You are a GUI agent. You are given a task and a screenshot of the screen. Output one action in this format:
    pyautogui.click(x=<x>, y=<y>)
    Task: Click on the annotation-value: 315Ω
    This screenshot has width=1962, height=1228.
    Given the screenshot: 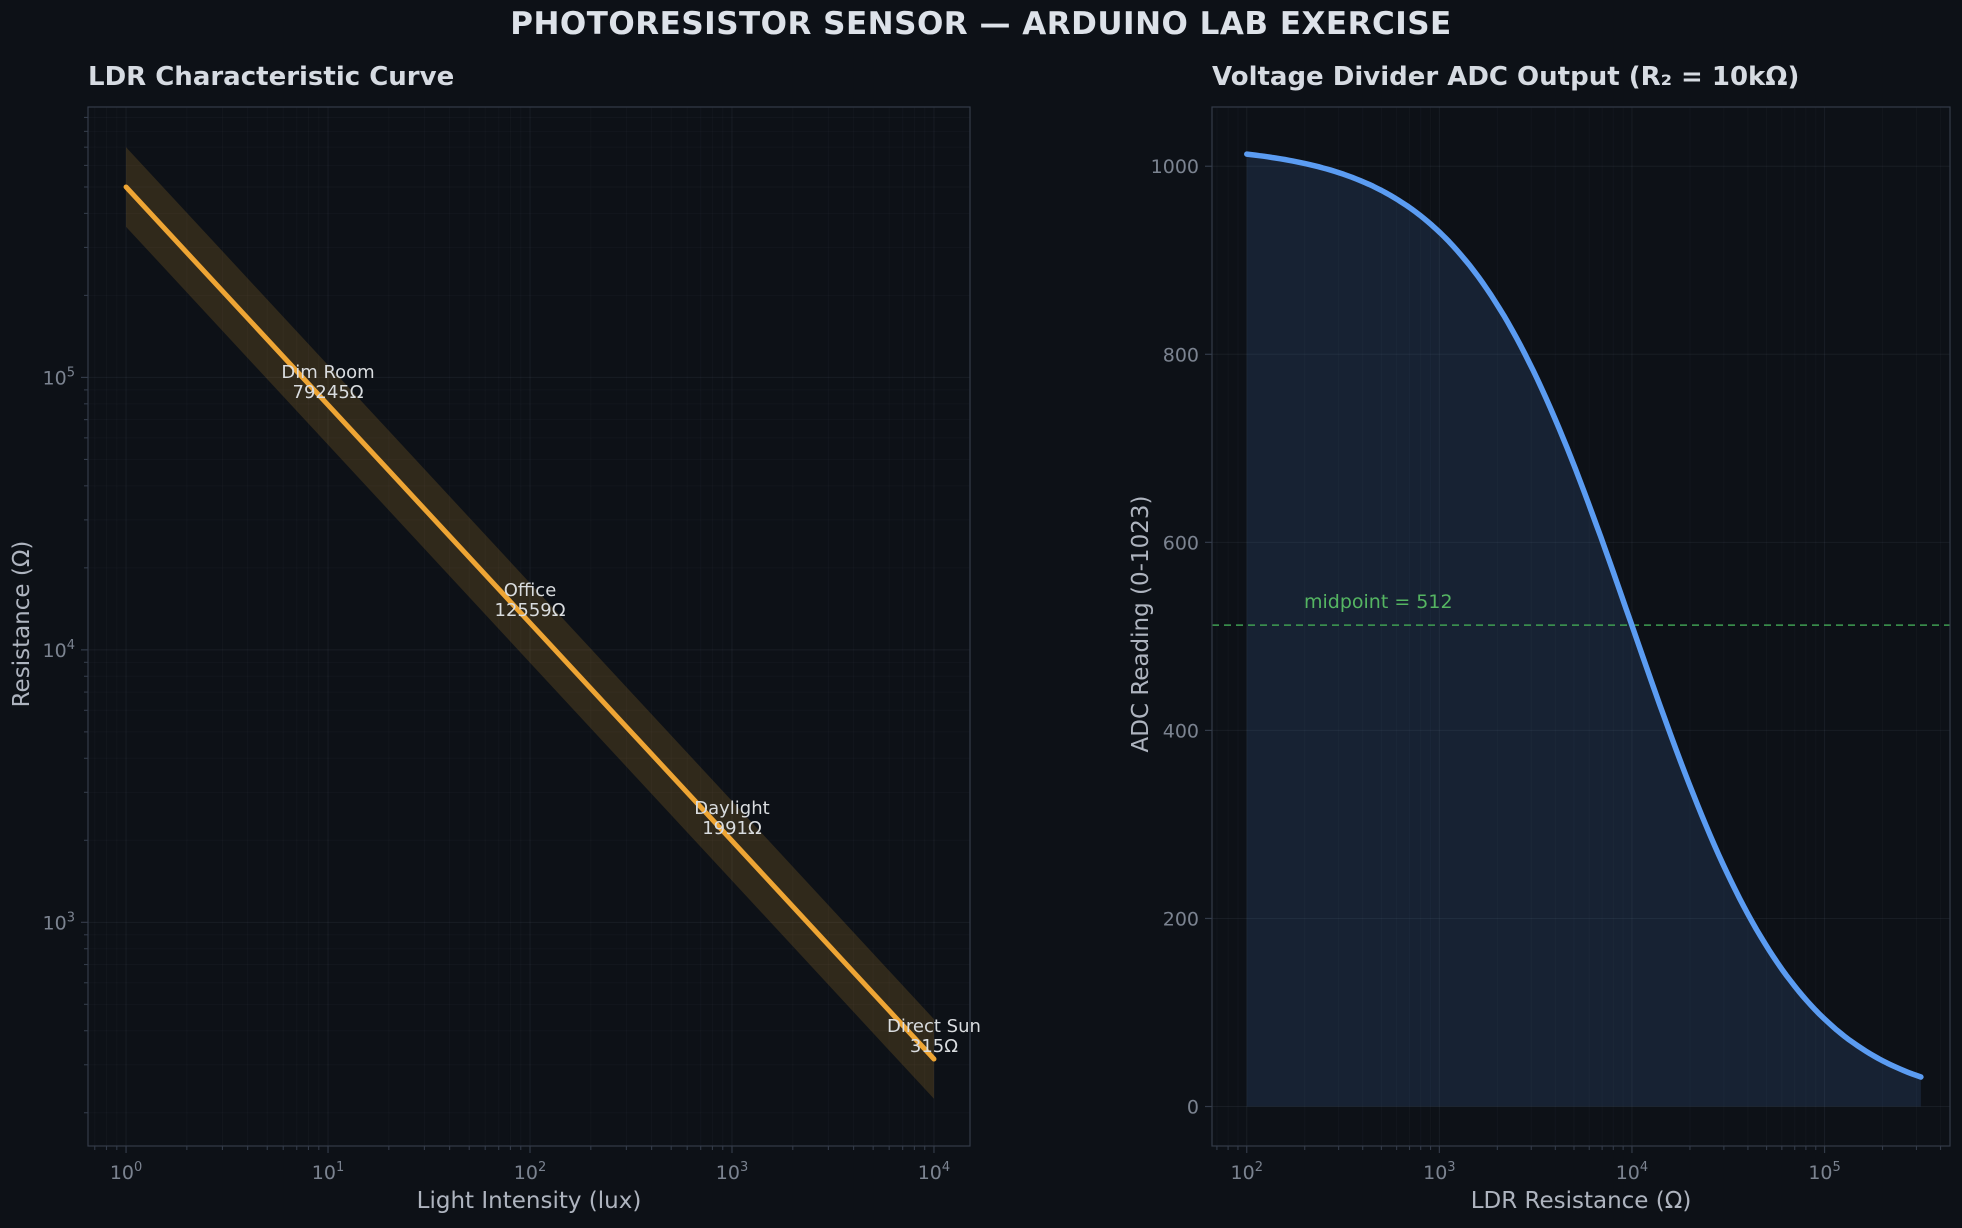 What is the action you would take?
    pyautogui.click(x=934, y=1046)
    